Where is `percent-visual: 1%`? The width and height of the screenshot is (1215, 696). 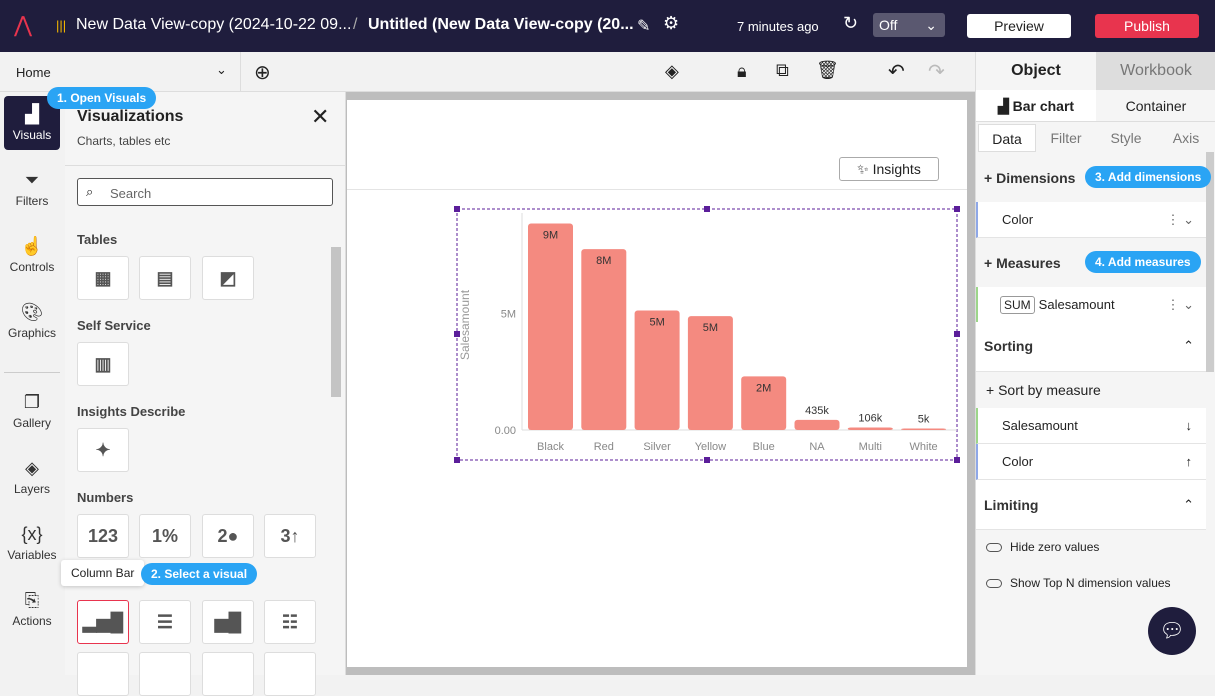 percent-visual: 1% is located at coordinates (165, 536).